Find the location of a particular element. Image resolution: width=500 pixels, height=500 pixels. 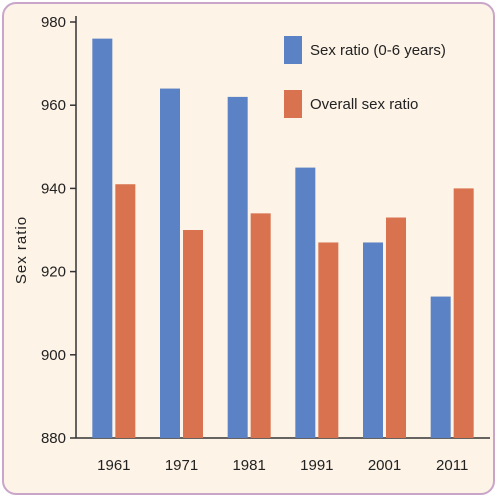

legend: Sex ratio (0-6 years) Overall sex ratio is located at coordinates (365, 77).